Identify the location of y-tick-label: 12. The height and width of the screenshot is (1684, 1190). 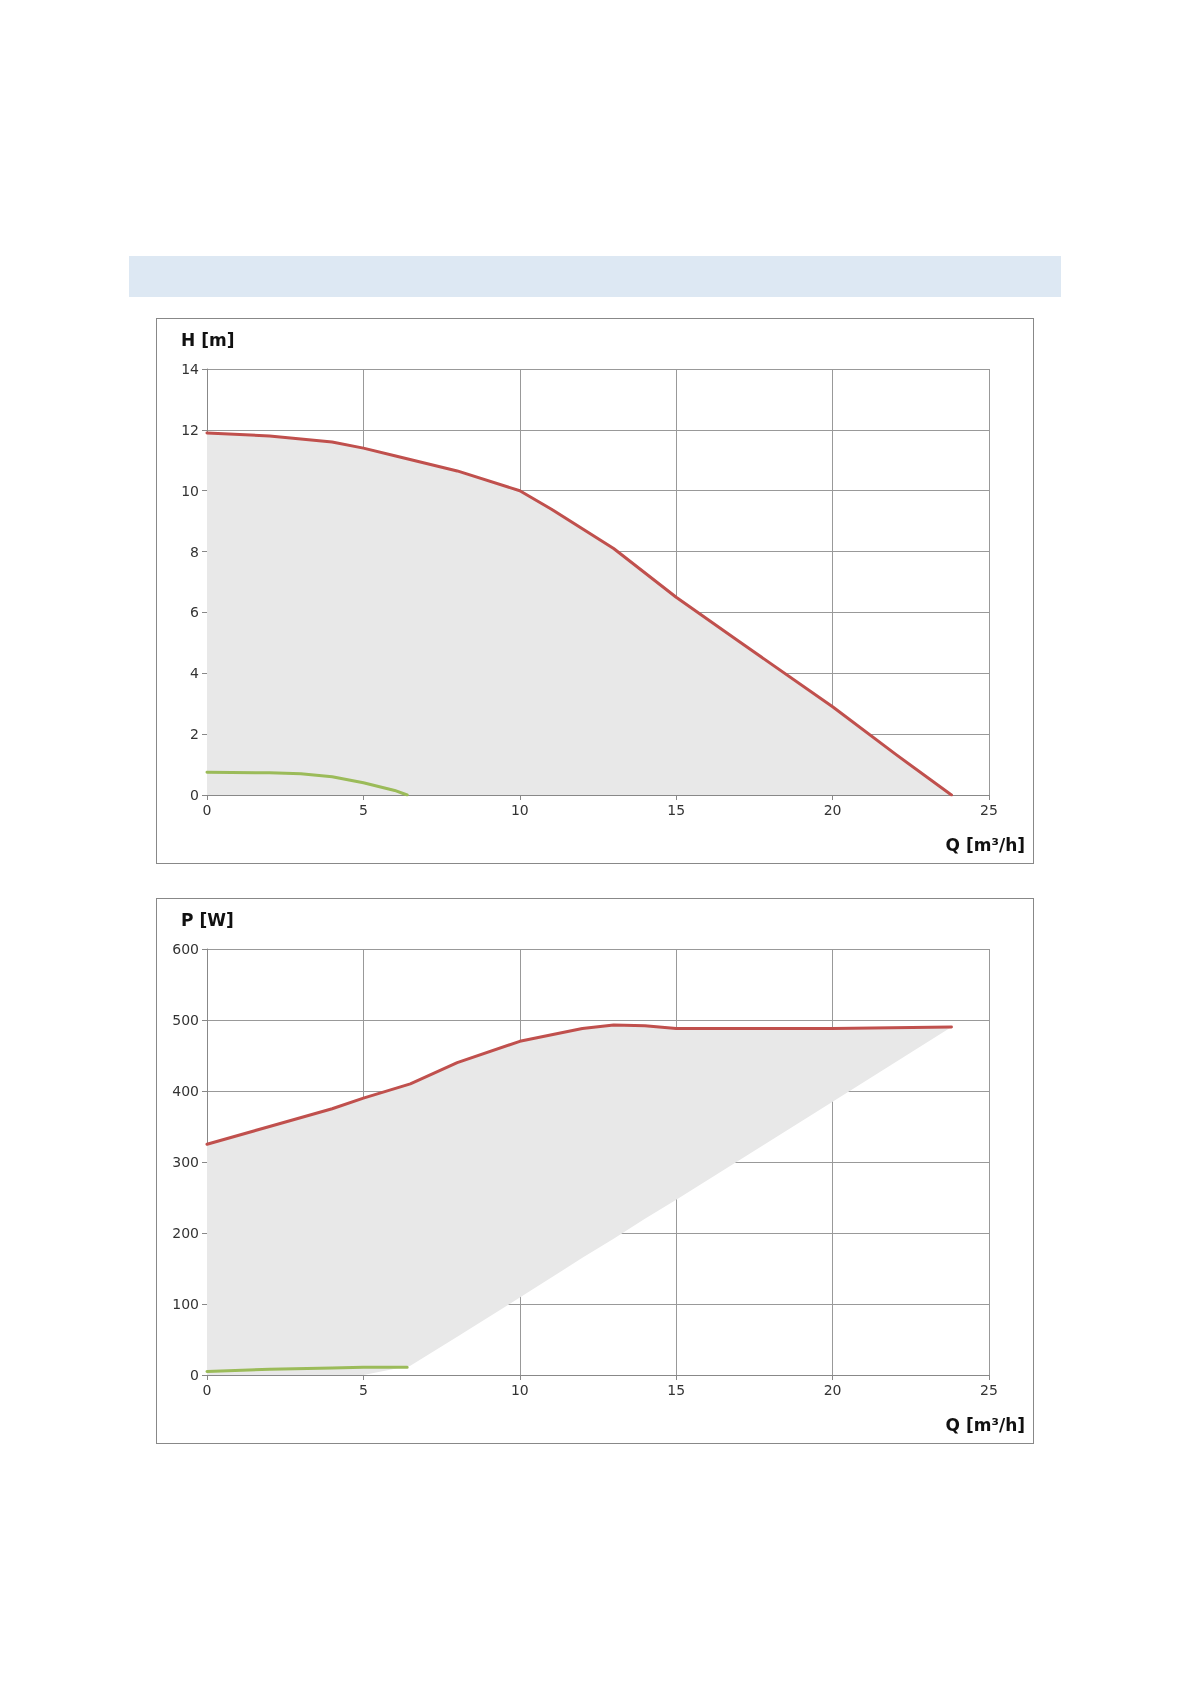
(190, 429).